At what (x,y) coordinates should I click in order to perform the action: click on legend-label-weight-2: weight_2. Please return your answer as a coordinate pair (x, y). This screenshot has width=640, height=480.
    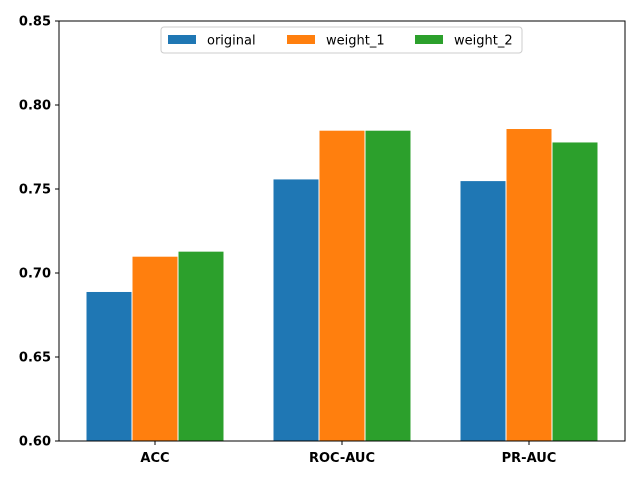
    Looking at the image, I should click on (483, 41).